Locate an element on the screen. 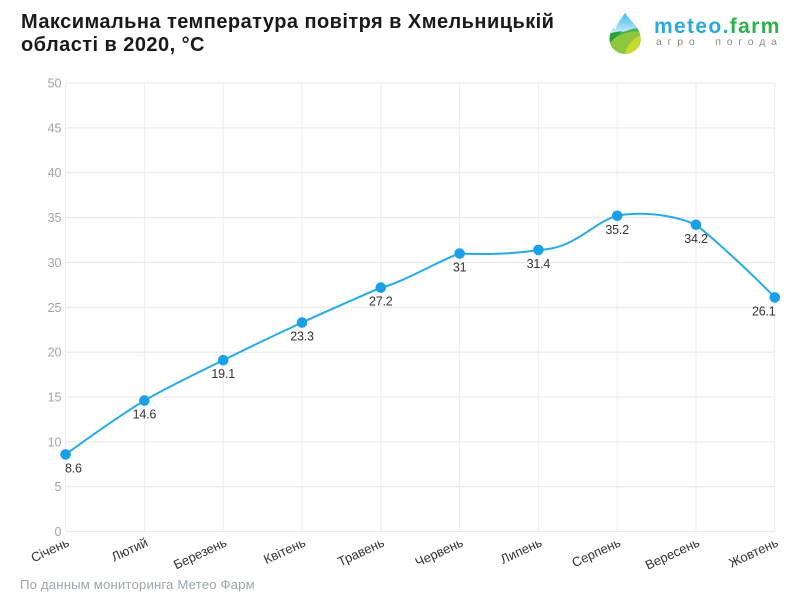  svg-text: 31 is located at coordinates (460, 268).